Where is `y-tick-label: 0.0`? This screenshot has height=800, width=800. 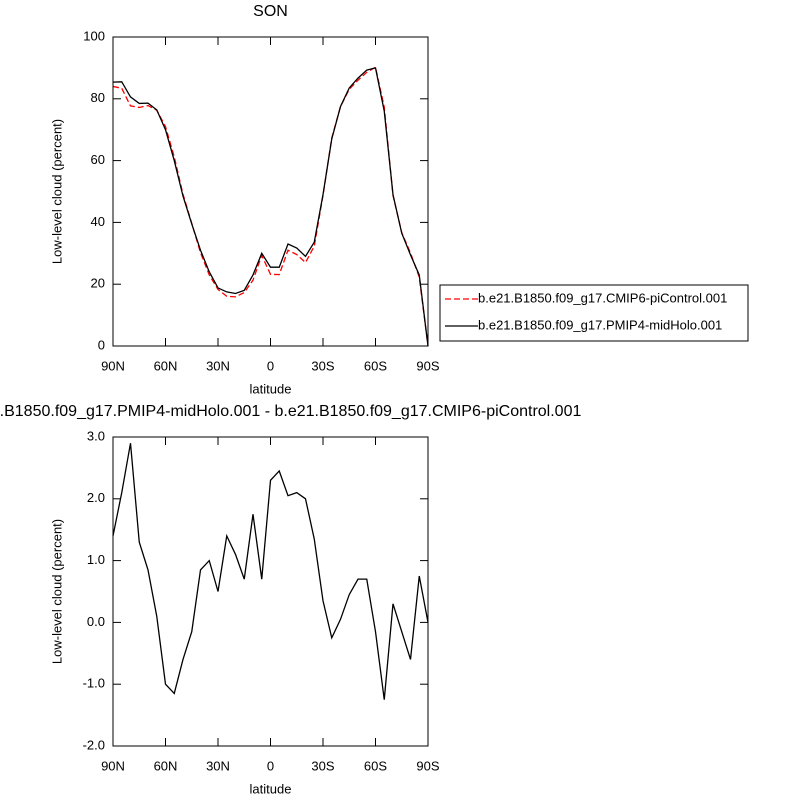
y-tick-label: 0.0 is located at coordinates (96, 621).